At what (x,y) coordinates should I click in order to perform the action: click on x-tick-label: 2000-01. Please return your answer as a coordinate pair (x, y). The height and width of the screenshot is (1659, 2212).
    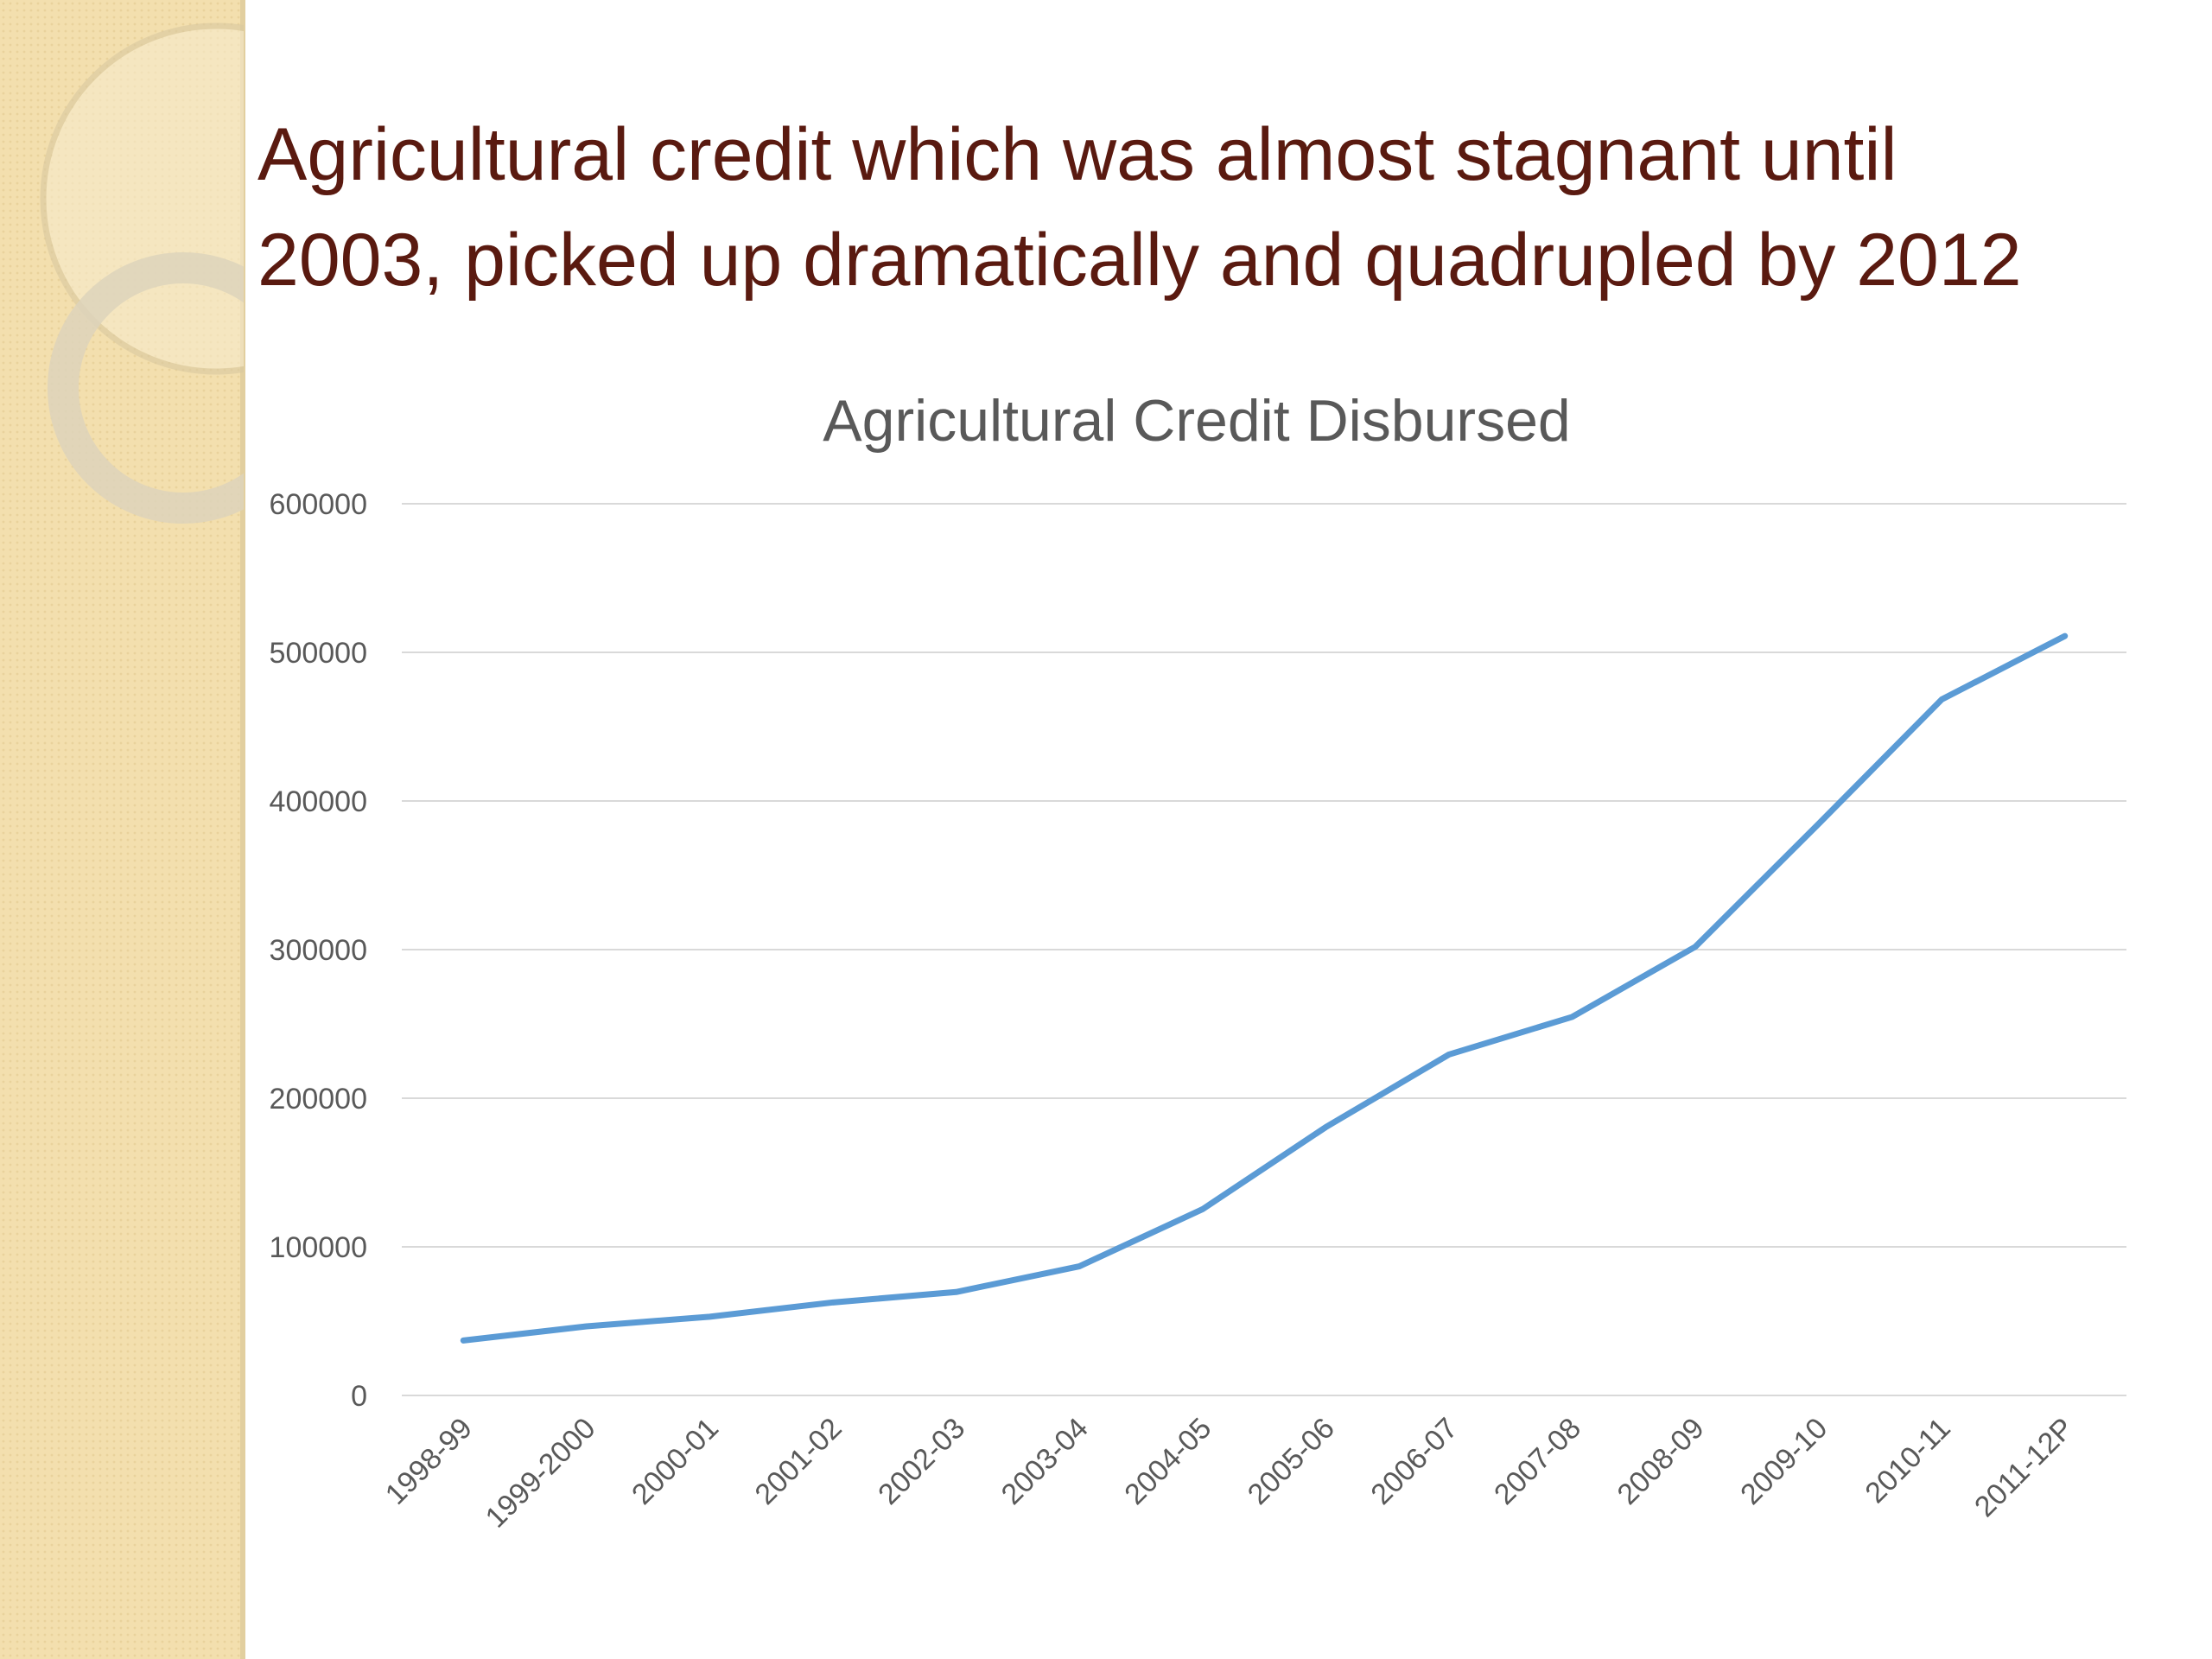
    Looking at the image, I should click on (675, 1461).